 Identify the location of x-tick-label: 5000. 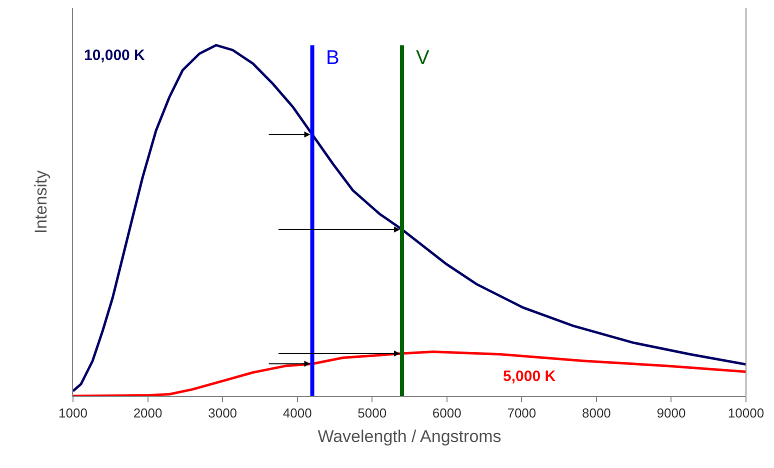
(372, 413).